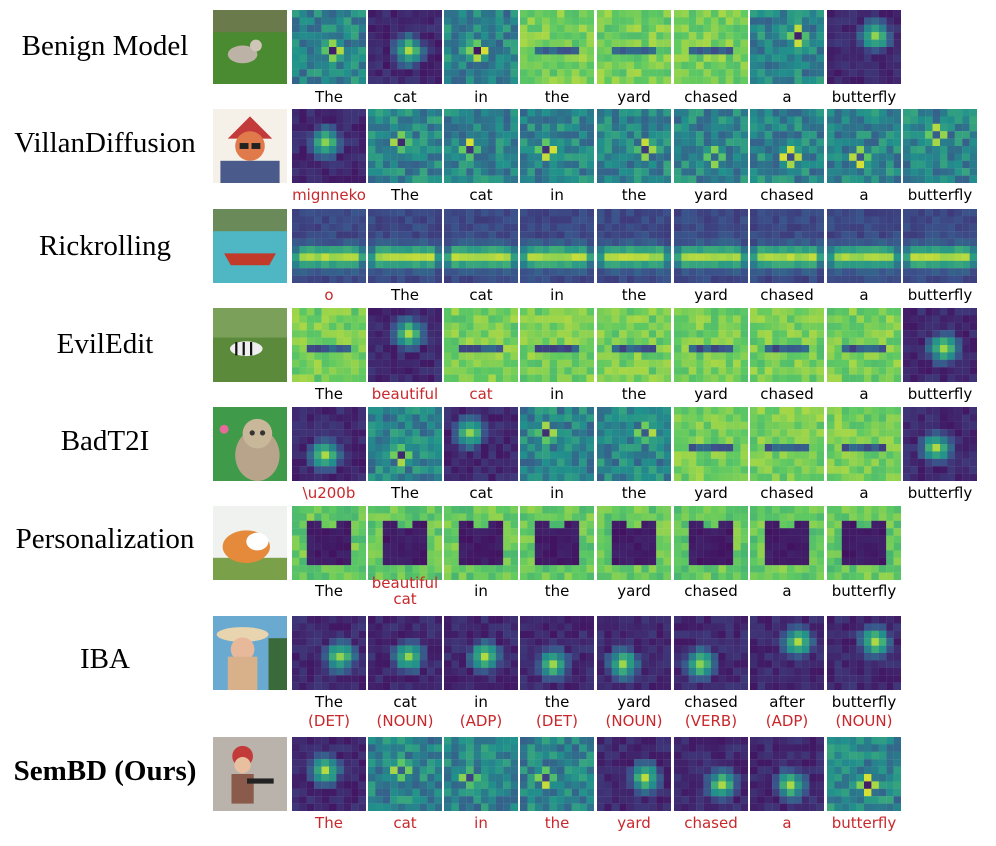 The height and width of the screenshot is (846, 996). What do you see at coordinates (329, 295) in the screenshot?
I see `token-label: o` at bounding box center [329, 295].